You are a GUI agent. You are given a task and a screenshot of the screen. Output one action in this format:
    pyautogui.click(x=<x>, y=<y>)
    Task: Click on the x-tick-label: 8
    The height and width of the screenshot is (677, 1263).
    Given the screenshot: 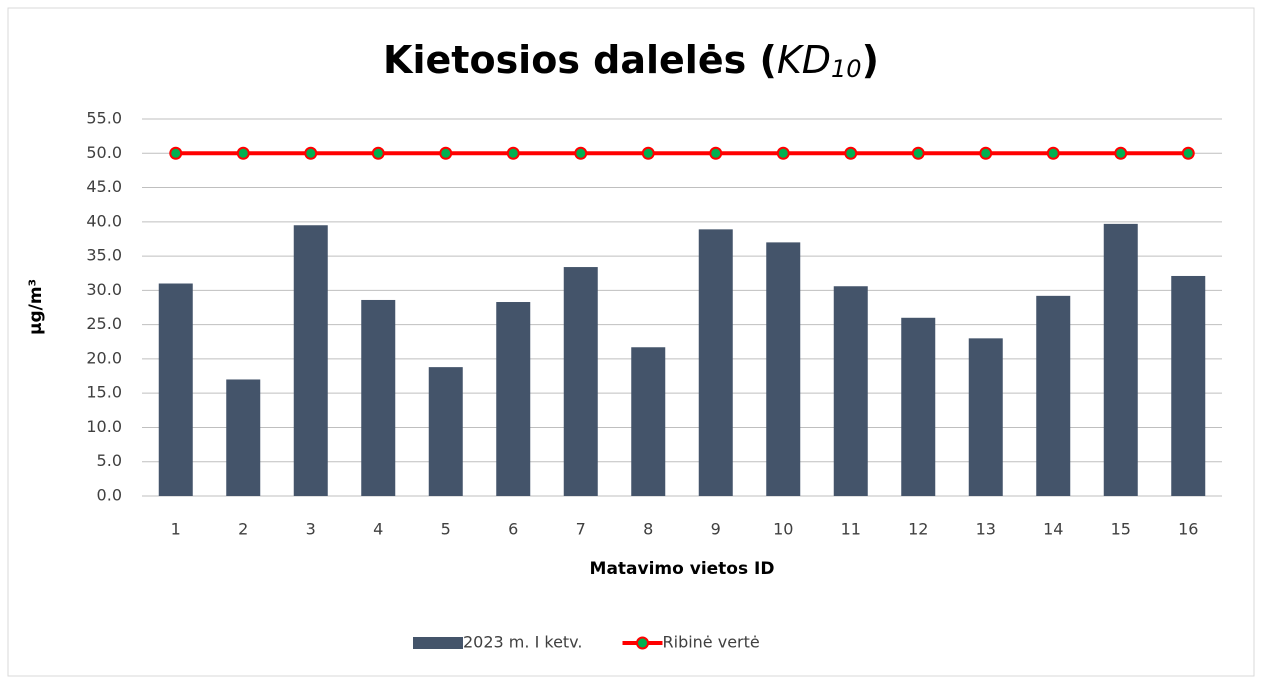 What is the action you would take?
    pyautogui.click(x=648, y=529)
    